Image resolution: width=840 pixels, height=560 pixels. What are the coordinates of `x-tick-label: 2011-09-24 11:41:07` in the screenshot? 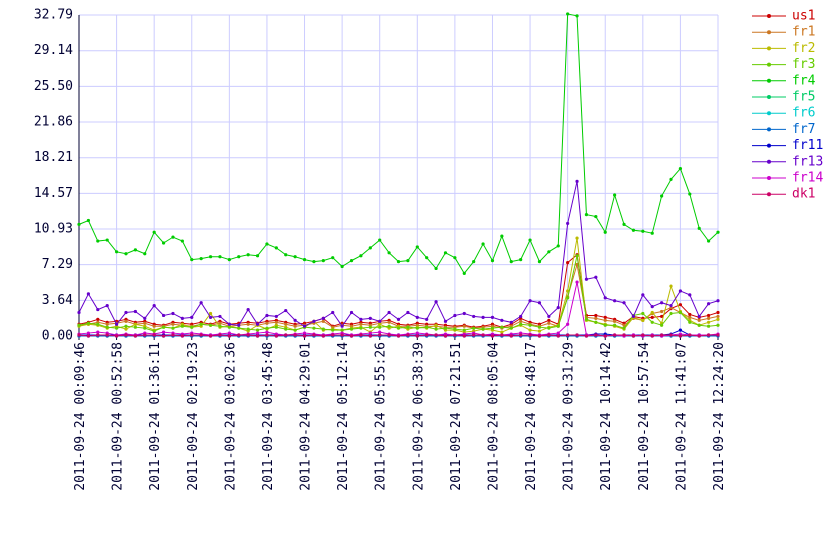 It's located at (681, 416).